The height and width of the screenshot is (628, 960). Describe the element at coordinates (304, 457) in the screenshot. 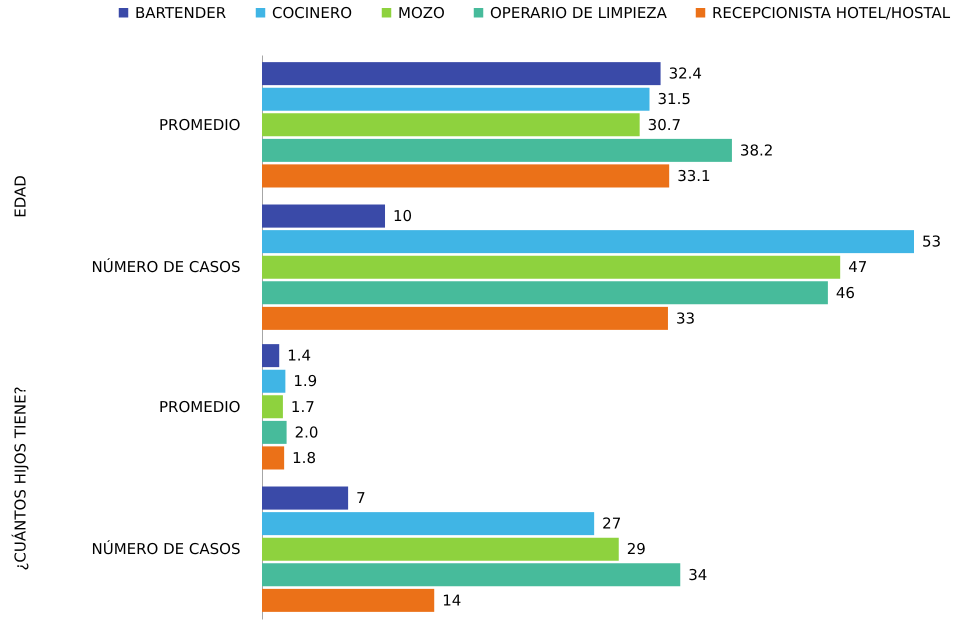

I see `data-label: 1.8` at that location.